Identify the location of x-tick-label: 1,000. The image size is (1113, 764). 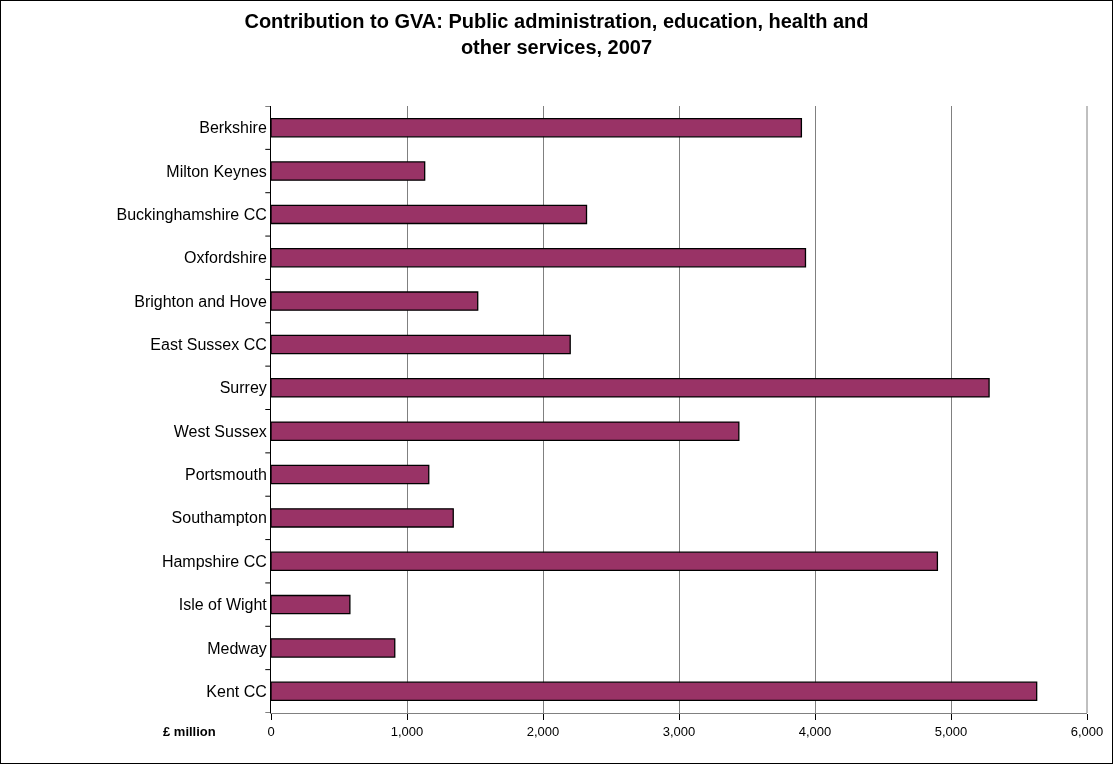
(407, 731).